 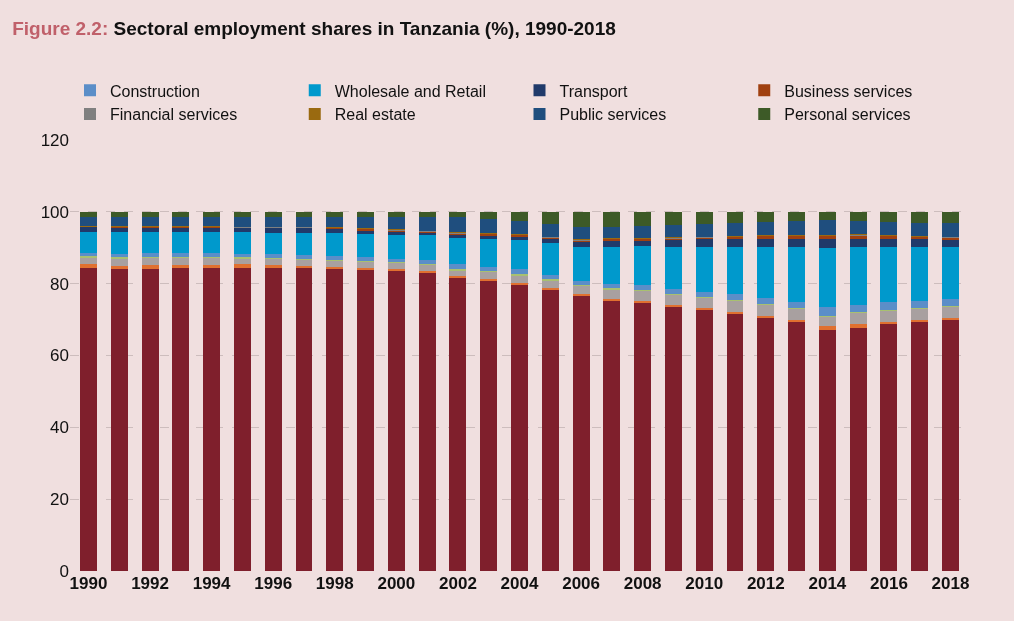 I want to click on y-tick-label: 60, so click(x=59, y=356).